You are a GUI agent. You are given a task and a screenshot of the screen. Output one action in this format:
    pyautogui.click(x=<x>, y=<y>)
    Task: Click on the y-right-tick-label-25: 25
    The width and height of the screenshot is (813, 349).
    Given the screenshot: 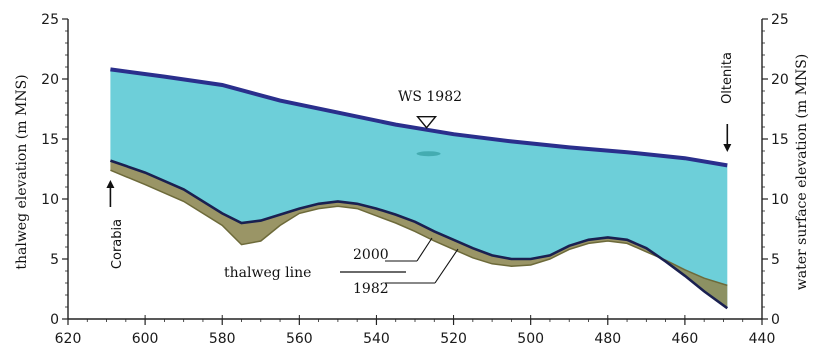 What is the action you would take?
    pyautogui.click(x=780, y=20)
    